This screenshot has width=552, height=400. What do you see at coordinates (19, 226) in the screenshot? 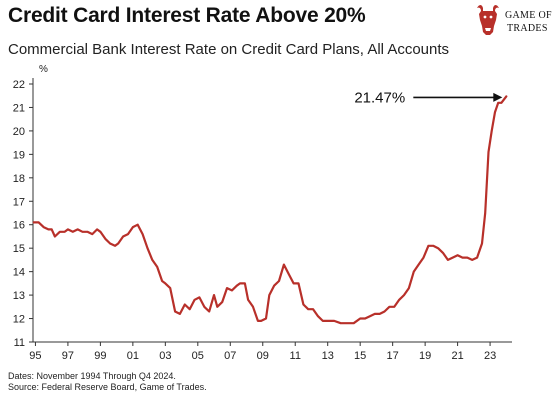
I see `y-tick-label-16: 16` at bounding box center [19, 226].